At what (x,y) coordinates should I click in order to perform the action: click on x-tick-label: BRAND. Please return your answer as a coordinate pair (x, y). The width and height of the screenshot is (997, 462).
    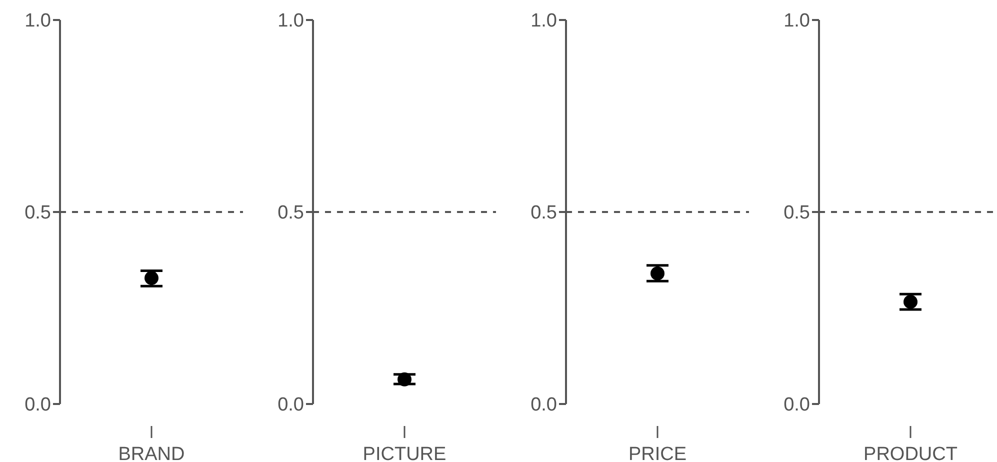
    Looking at the image, I should click on (151, 453).